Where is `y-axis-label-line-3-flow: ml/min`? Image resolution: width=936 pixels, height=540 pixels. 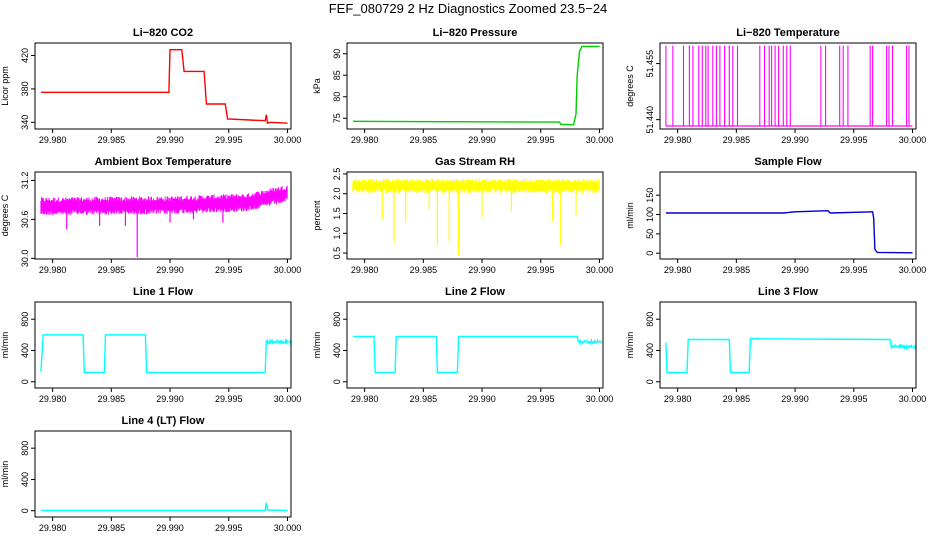
y-axis-label-line-3-flow: ml/min is located at coordinates (630, 345).